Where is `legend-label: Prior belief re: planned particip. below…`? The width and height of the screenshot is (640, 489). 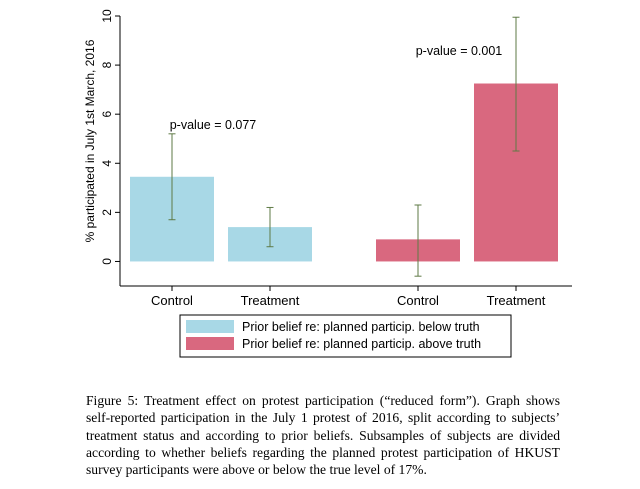
legend-label: Prior belief re: planned particip. below… is located at coordinates (361, 327).